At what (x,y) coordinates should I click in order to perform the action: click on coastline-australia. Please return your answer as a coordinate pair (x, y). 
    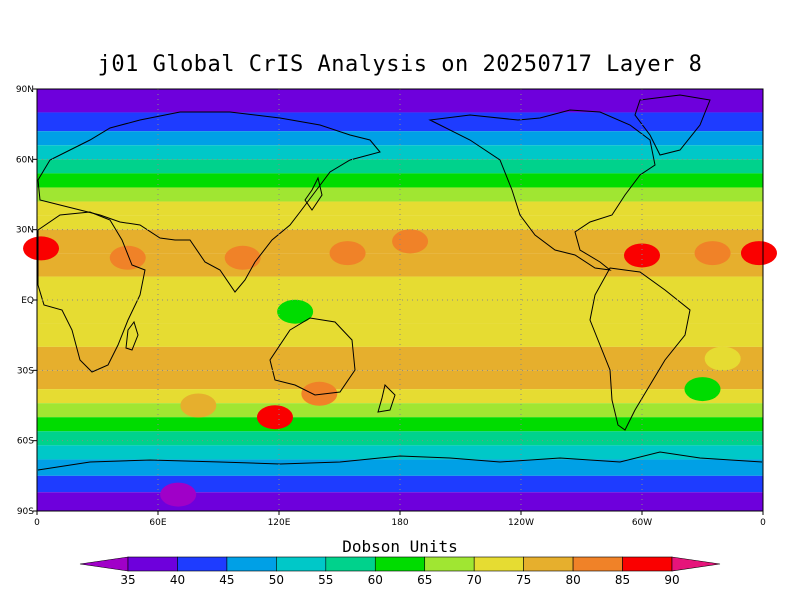
    Looking at the image, I should click on (312, 356).